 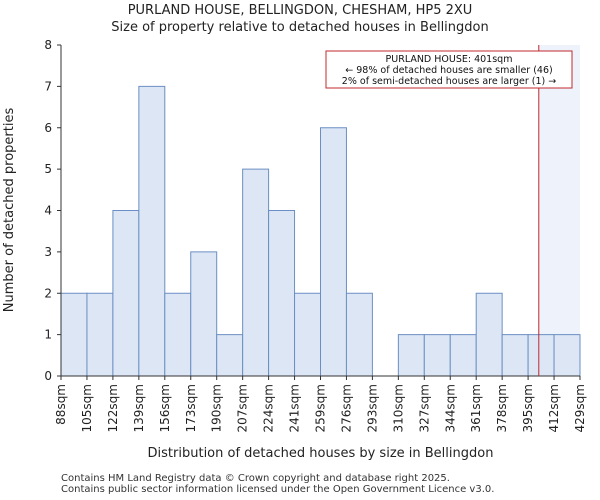 I want to click on x-tick-label: 293sqm, so click(x=372, y=408).